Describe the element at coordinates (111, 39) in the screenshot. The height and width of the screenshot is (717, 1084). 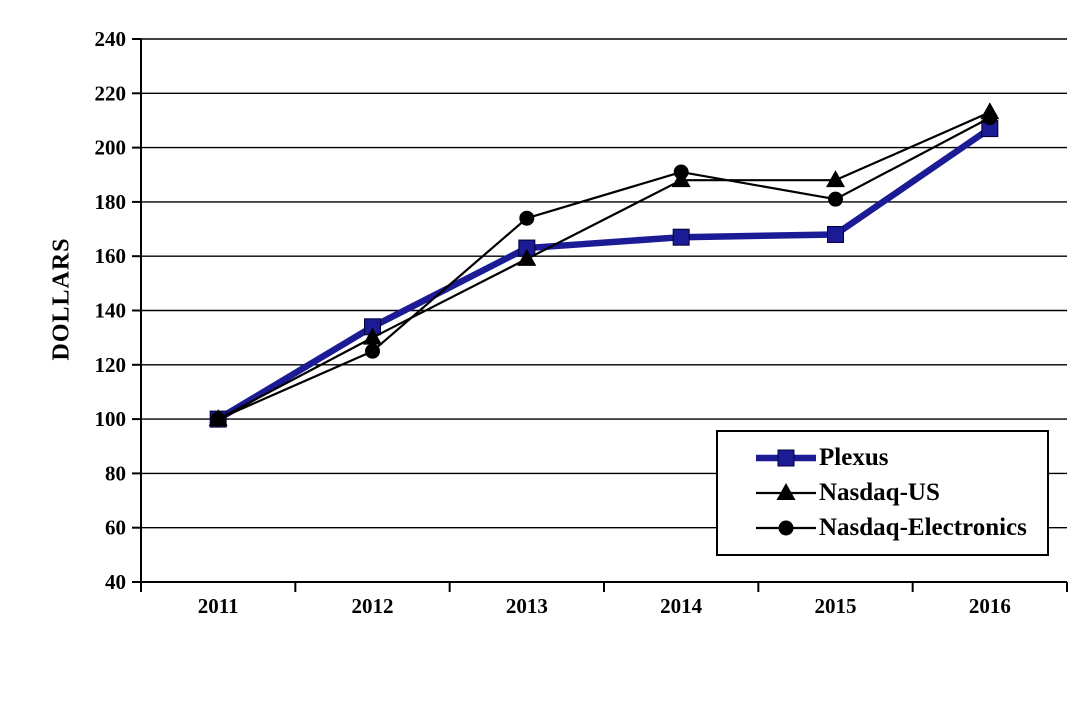
I see `y-tick-label: 240` at that location.